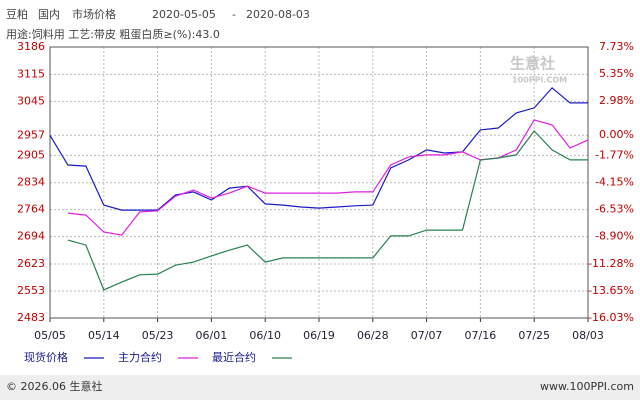 The width and height of the screenshot is (640, 404). What do you see at coordinates (532, 64) in the screenshot?
I see `watermark-name: 生意社` at bounding box center [532, 64].